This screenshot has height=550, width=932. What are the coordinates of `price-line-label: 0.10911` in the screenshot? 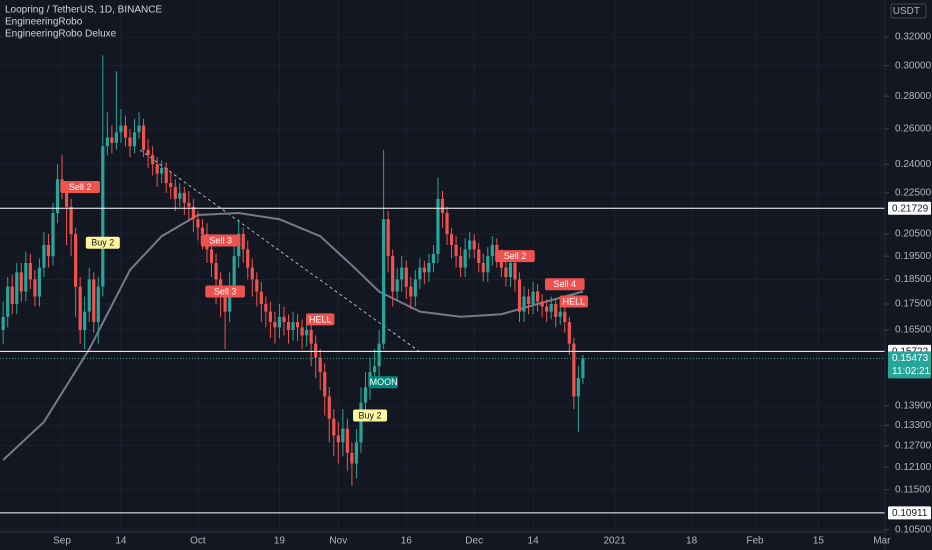 It's located at (910, 513).